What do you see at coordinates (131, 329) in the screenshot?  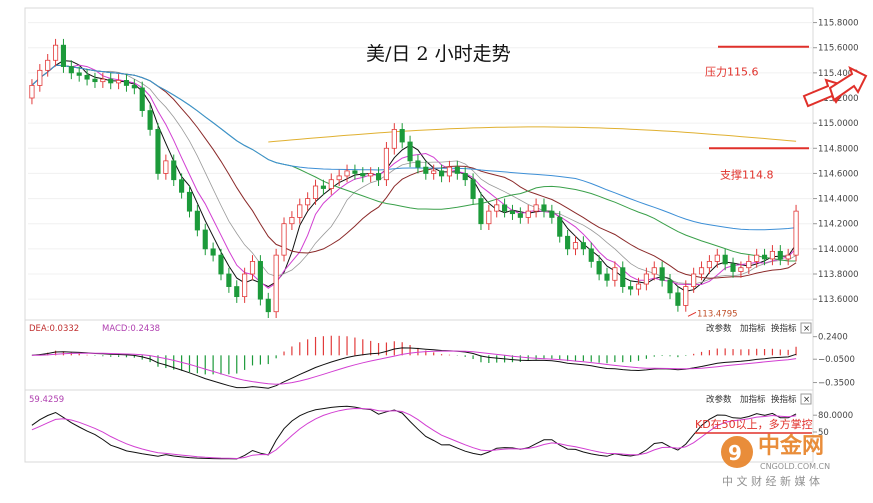 I see `macd-legend: MACD:0.2438` at bounding box center [131, 329].